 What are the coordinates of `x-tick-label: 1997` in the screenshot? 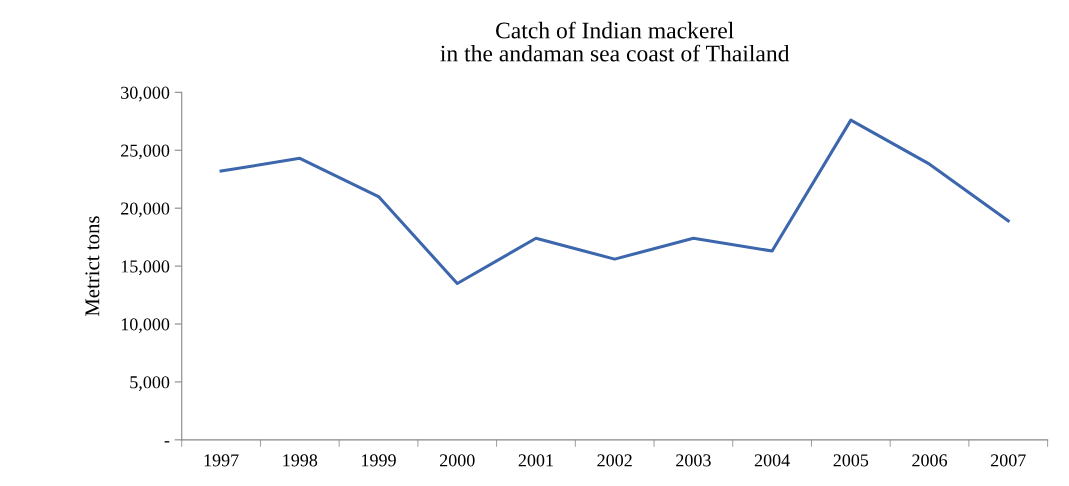 It's located at (221, 460).